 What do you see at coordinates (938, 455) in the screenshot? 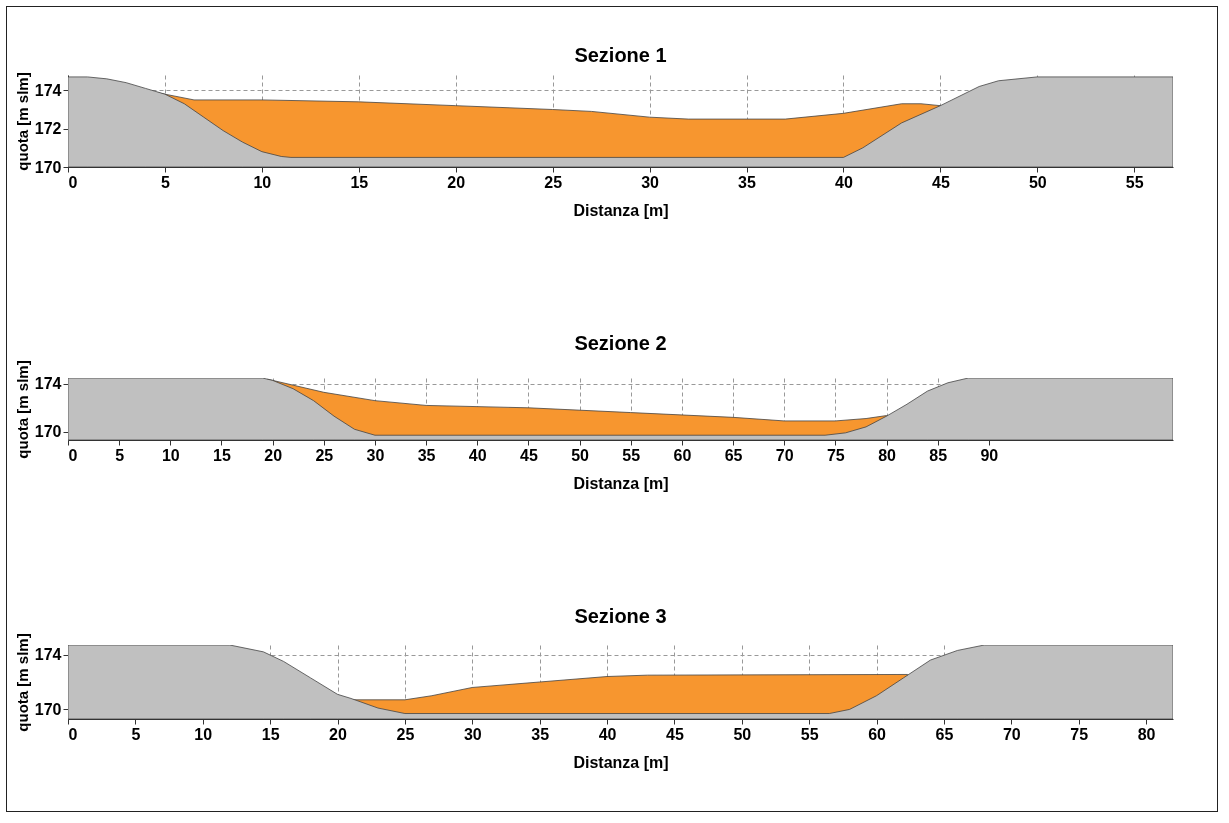
I see `x-tick-label: 85` at bounding box center [938, 455].